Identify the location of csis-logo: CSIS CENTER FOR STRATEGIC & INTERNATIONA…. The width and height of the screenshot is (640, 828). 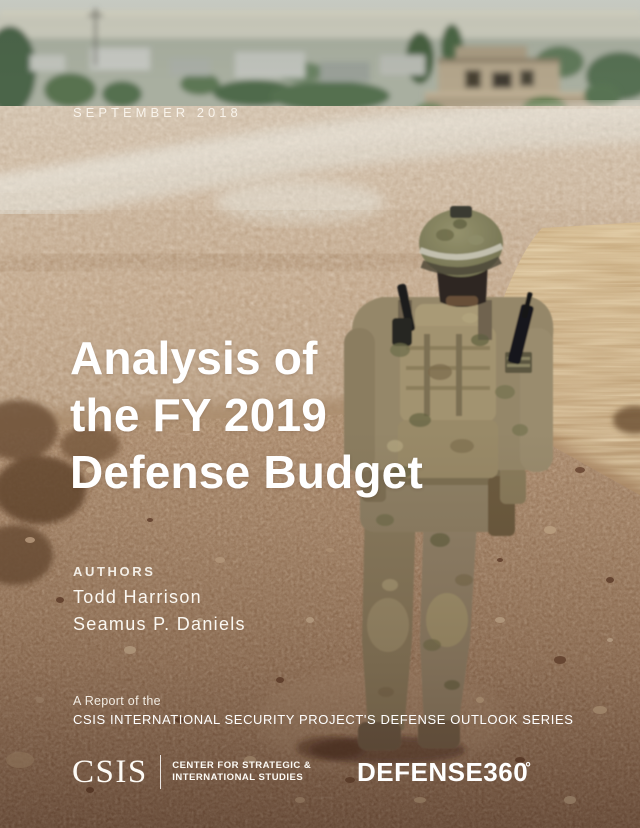
(191, 772).